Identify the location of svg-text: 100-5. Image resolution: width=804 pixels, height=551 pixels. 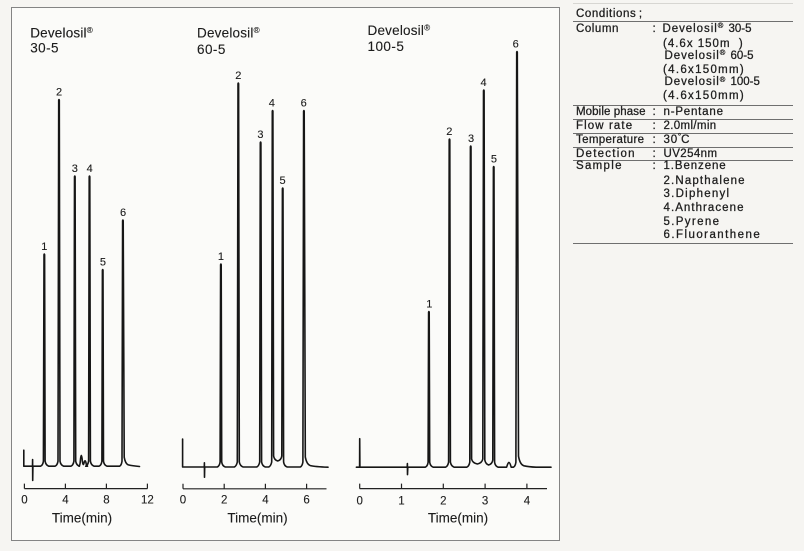
(386, 46).